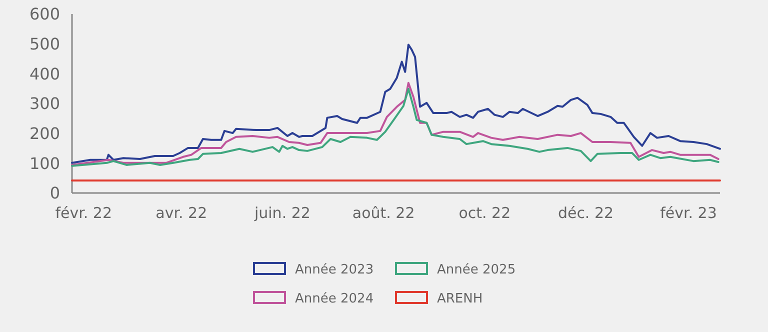 This screenshot has width=768, height=332. I want to click on legend-label: Année 2025, so click(476, 270).